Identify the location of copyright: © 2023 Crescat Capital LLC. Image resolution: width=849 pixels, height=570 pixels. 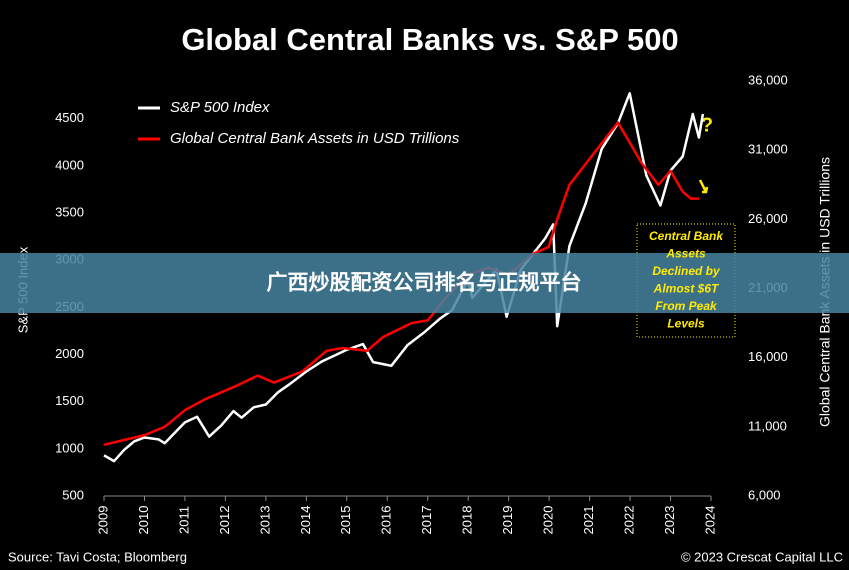
(762, 556).